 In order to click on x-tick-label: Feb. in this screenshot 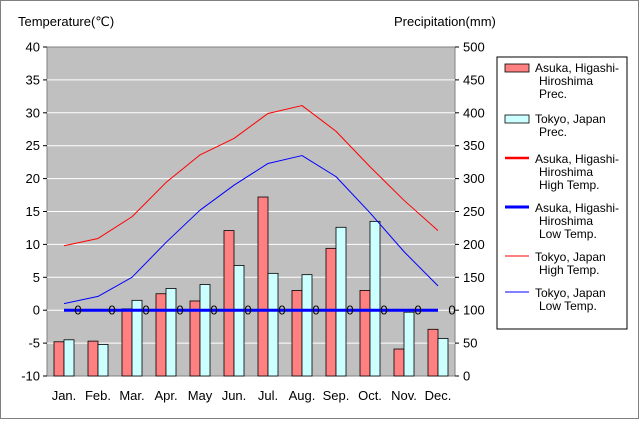, I will do `click(98, 395)`.